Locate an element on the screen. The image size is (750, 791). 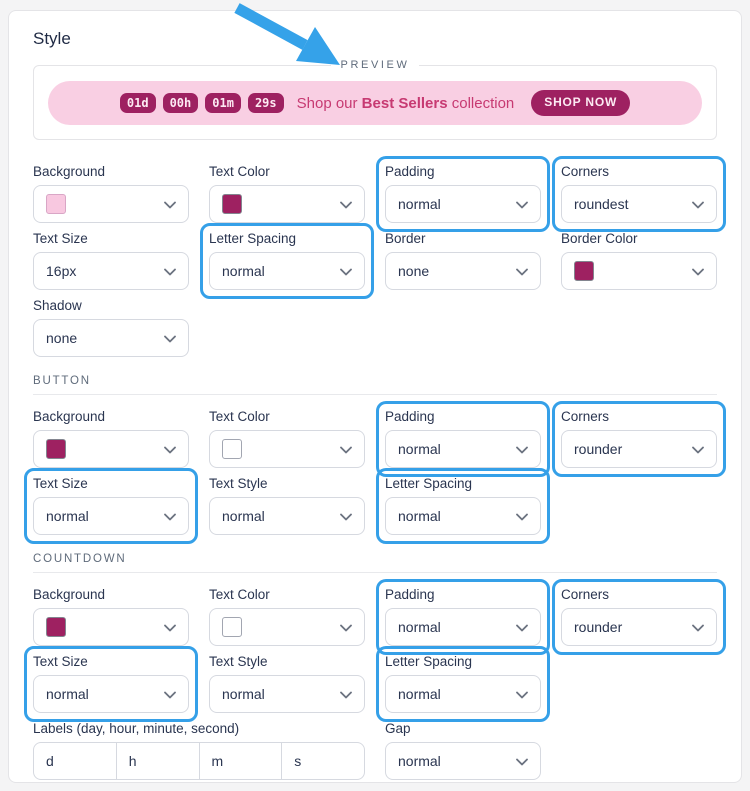
countdown-padding-value: normal is located at coordinates (419, 627).